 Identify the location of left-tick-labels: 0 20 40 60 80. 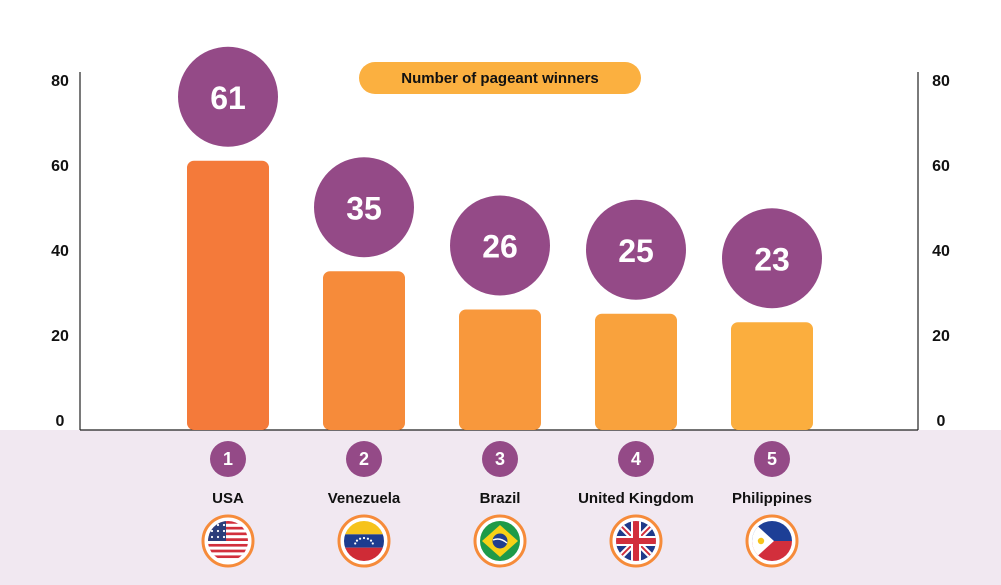
(60, 251).